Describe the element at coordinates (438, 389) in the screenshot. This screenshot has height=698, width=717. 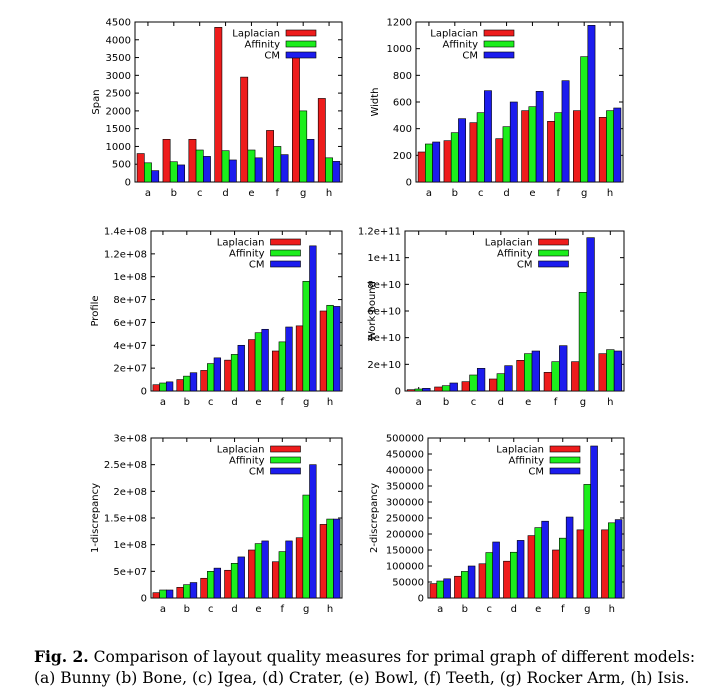
I see `bar-laplacian-b` at that location.